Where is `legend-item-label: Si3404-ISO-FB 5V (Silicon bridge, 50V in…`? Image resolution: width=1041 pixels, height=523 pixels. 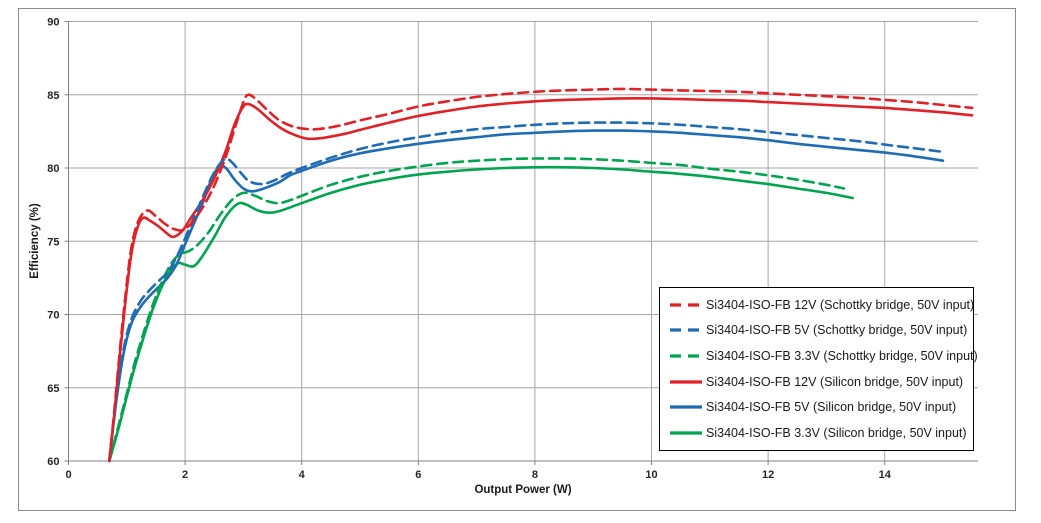
legend-item-label: Si3404-ISO-FB 5V (Silicon bridge, 50V in… is located at coordinates (831, 407).